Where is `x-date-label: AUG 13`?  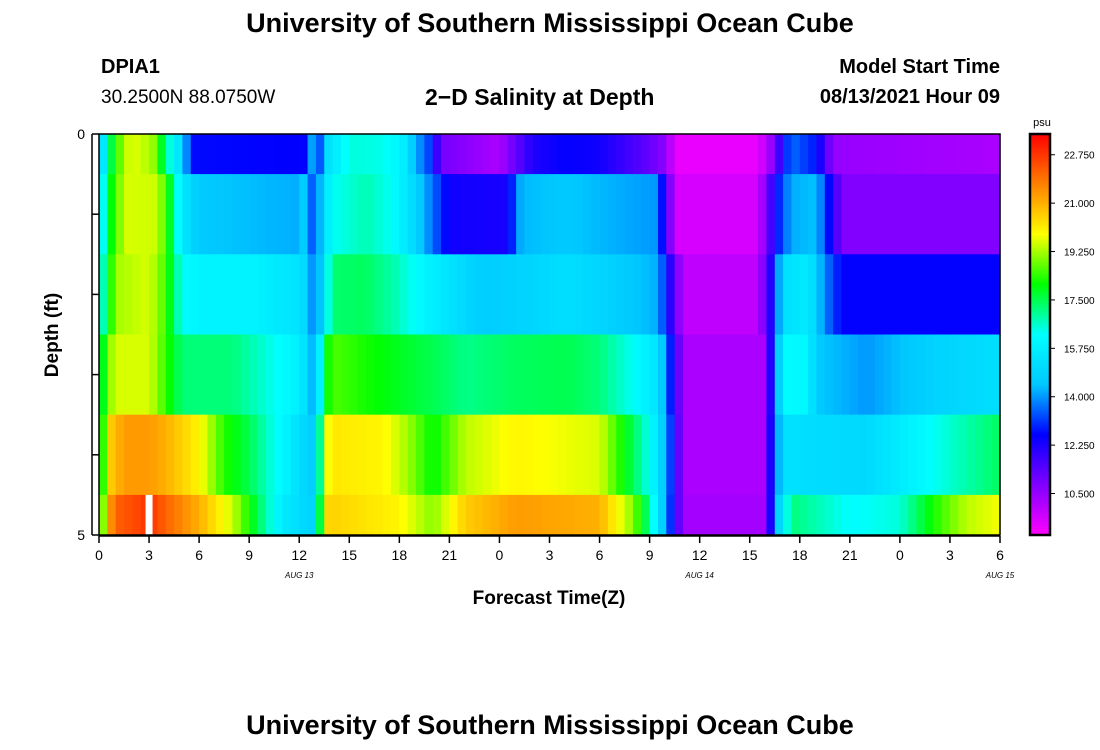
x-date-label: AUG 13 is located at coordinates (299, 575).